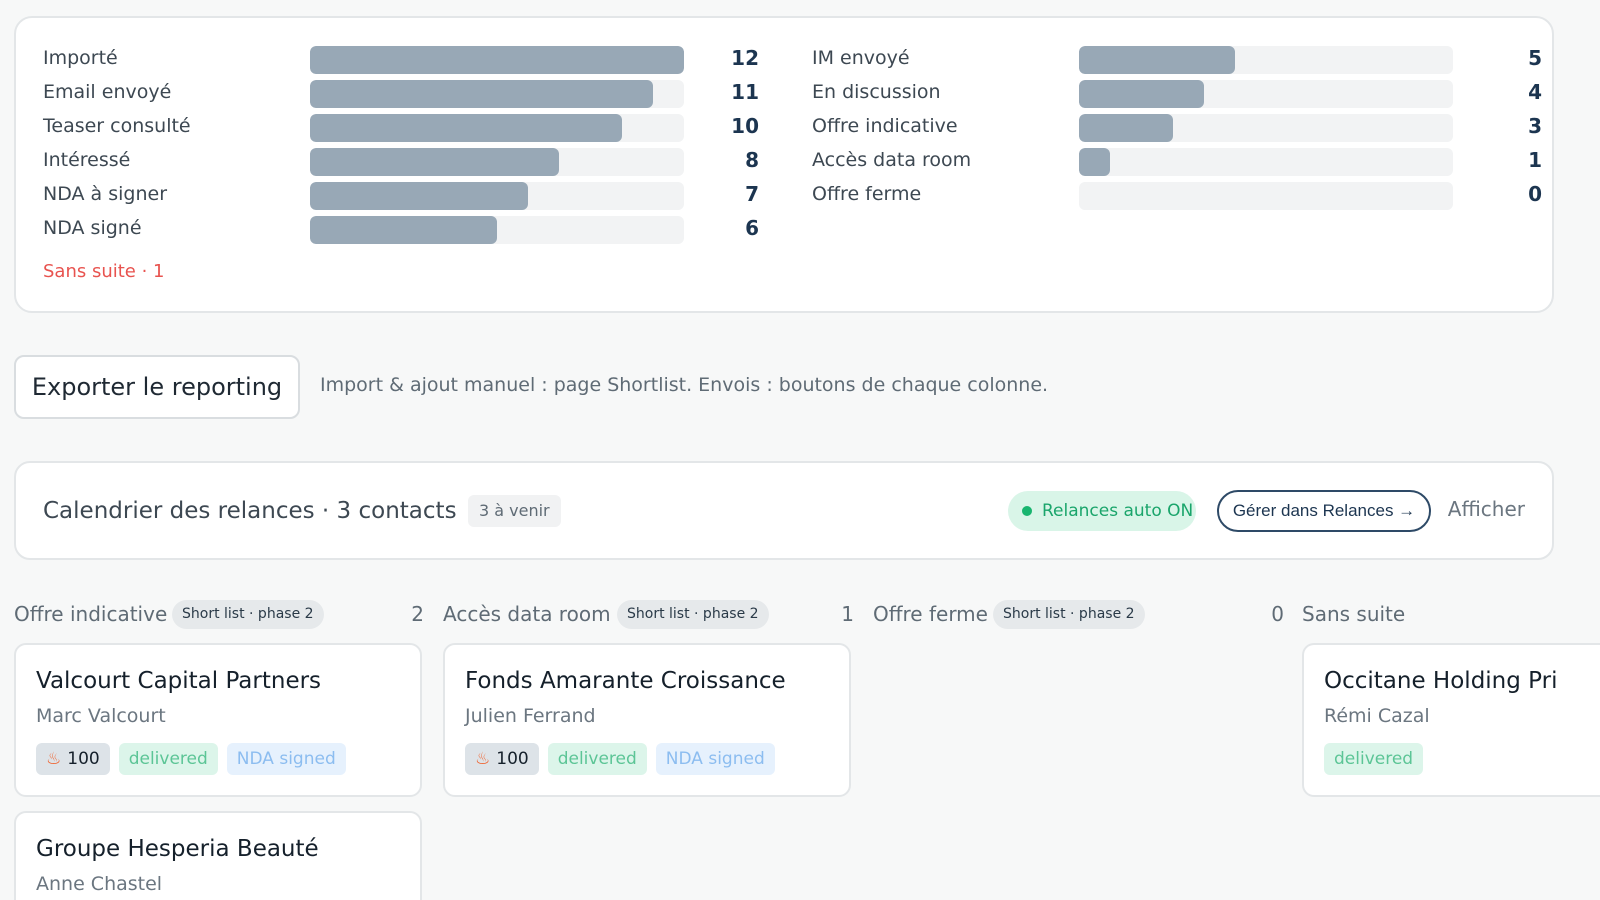  Describe the element at coordinates (177, 849) in the screenshot. I see `card-company-name: Groupe Hesperia Beauté` at that location.